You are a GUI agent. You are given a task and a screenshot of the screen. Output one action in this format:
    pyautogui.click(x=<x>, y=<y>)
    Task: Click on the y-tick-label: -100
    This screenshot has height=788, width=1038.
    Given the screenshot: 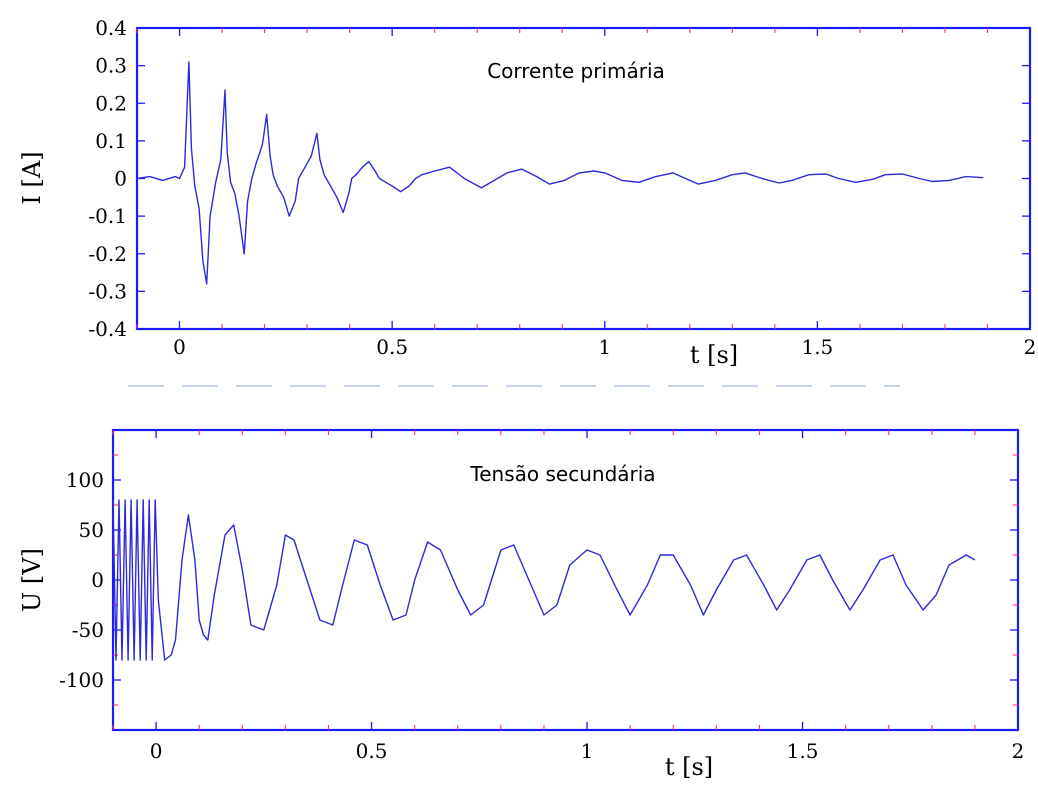 What is the action you would take?
    pyautogui.click(x=81, y=680)
    